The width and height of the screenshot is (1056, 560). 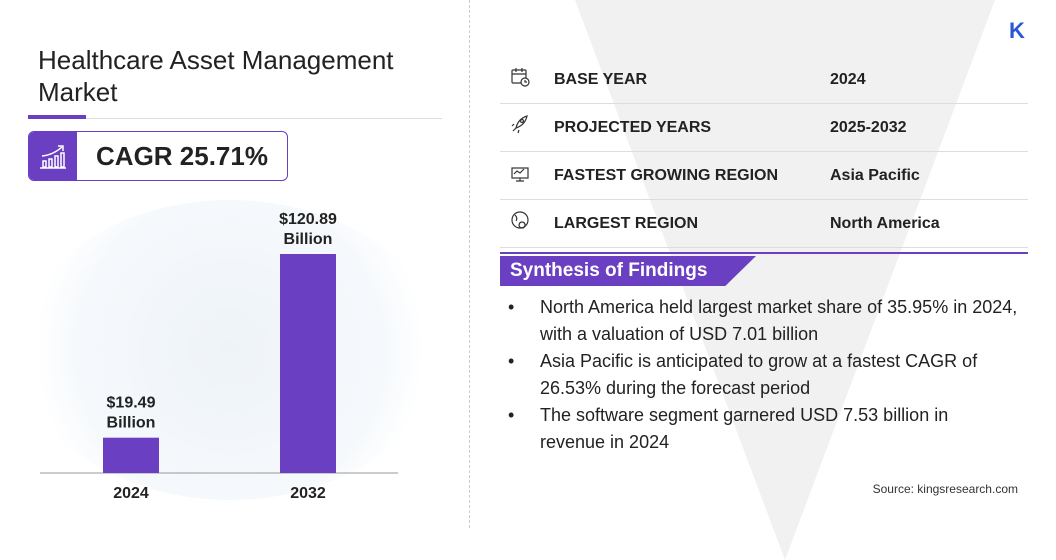 I want to click on tick-label: 2032, so click(x=308, y=493).